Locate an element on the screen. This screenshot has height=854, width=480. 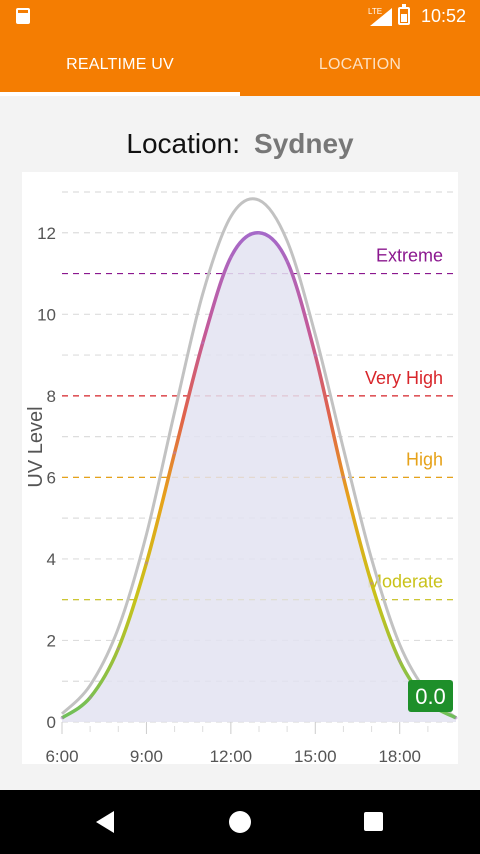
current-uv-badge is located at coordinates (430, 696).